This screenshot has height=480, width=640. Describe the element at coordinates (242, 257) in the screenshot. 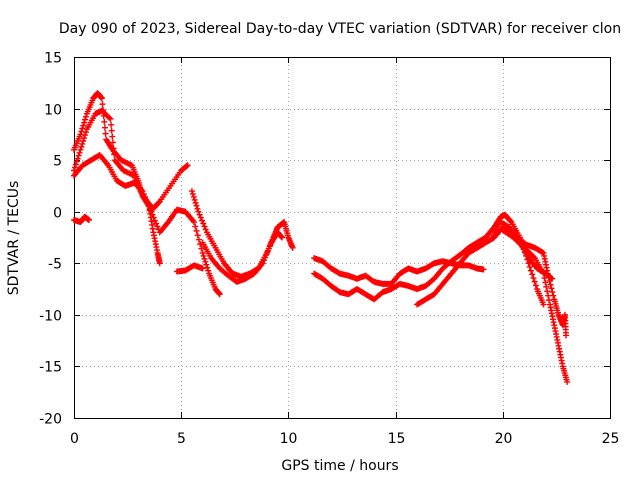

I see `series-track-f` at that location.